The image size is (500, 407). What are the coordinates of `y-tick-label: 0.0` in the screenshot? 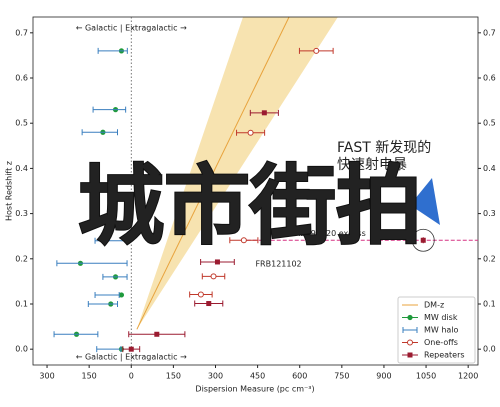 It's located at (21, 349).